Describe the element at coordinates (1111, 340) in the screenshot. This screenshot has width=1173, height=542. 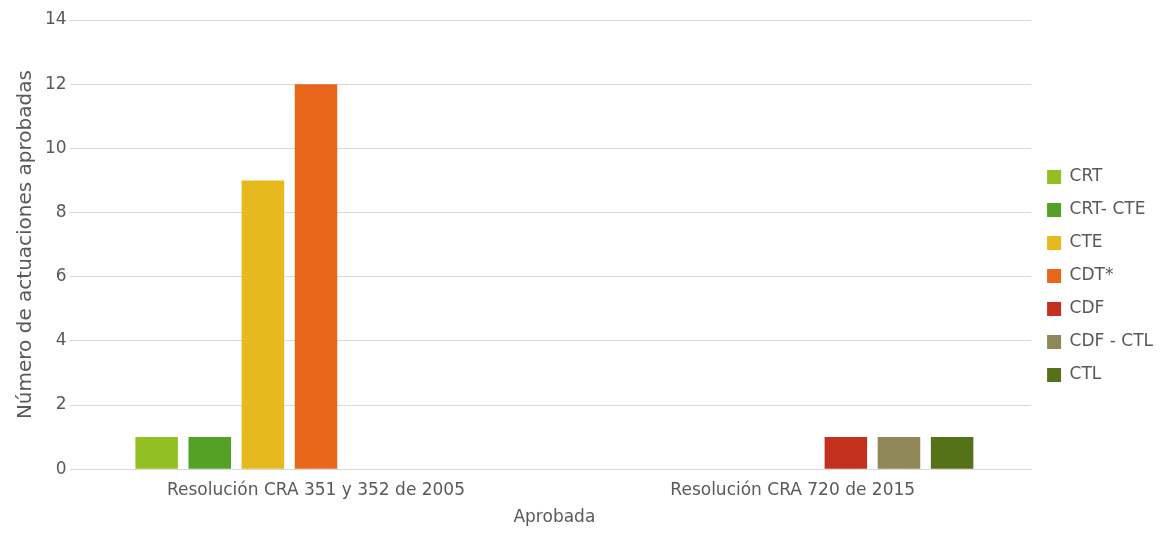
I see `legend-label: CDF - CTL` at that location.